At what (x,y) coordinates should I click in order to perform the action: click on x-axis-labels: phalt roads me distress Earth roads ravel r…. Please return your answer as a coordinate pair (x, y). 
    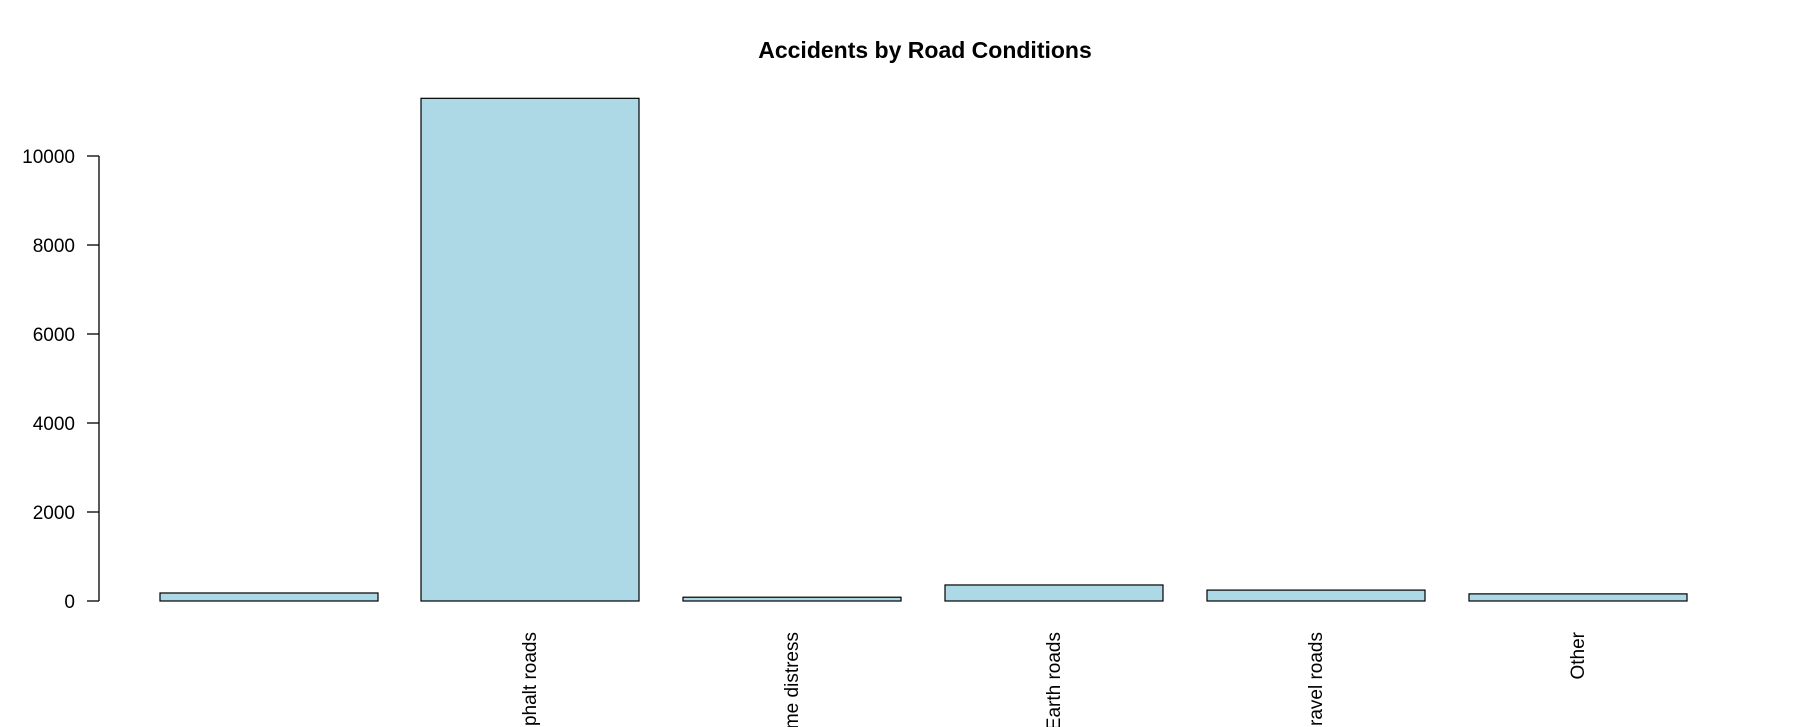
    Looking at the image, I should click on (1054, 679).